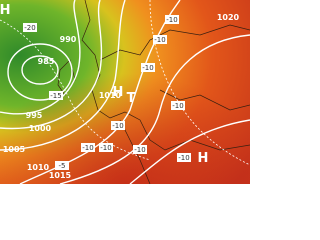  I want to click on temperature-label: -20, so click(29, 28).